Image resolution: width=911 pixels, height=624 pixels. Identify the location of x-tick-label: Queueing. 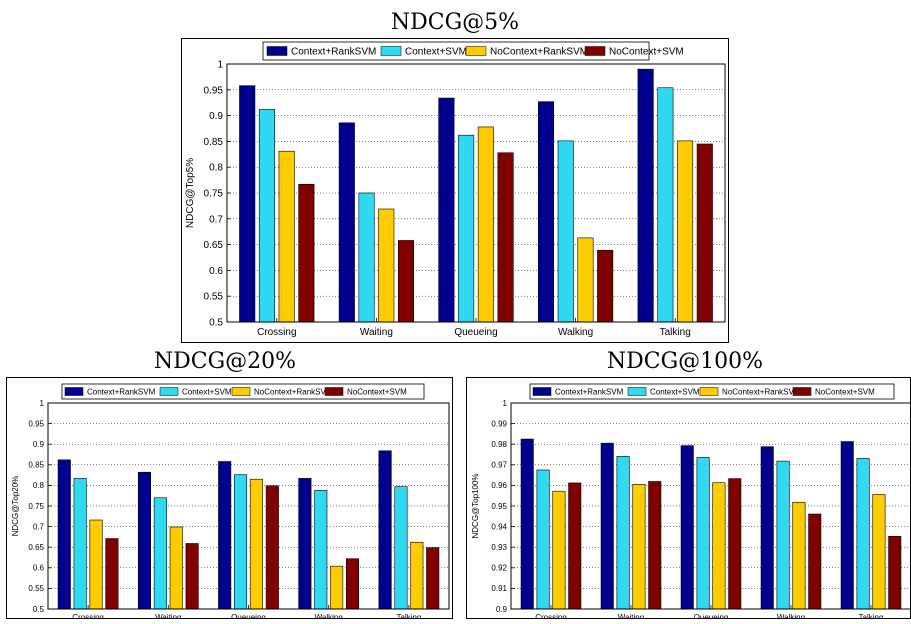
(711, 616).